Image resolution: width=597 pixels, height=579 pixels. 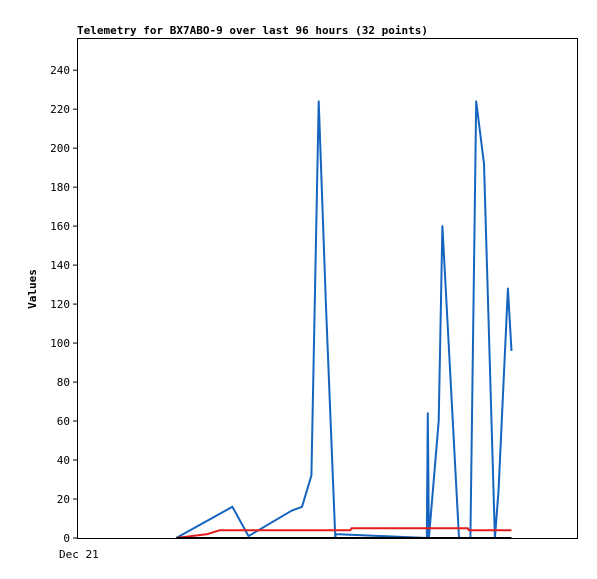 What do you see at coordinates (60, 187) in the screenshot?
I see `y-tick-label: 180` at bounding box center [60, 187].